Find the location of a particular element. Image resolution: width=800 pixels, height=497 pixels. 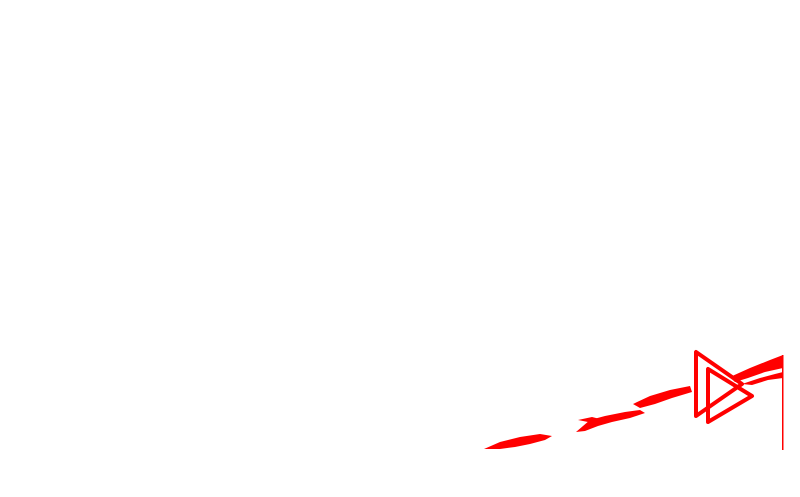

brush-strokes is located at coordinates (634, 402).